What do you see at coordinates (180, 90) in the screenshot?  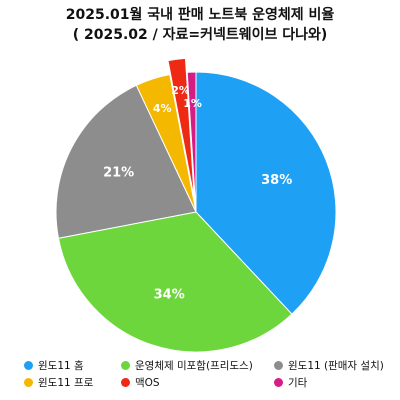 I see `pie-label-4: 2%` at bounding box center [180, 90].